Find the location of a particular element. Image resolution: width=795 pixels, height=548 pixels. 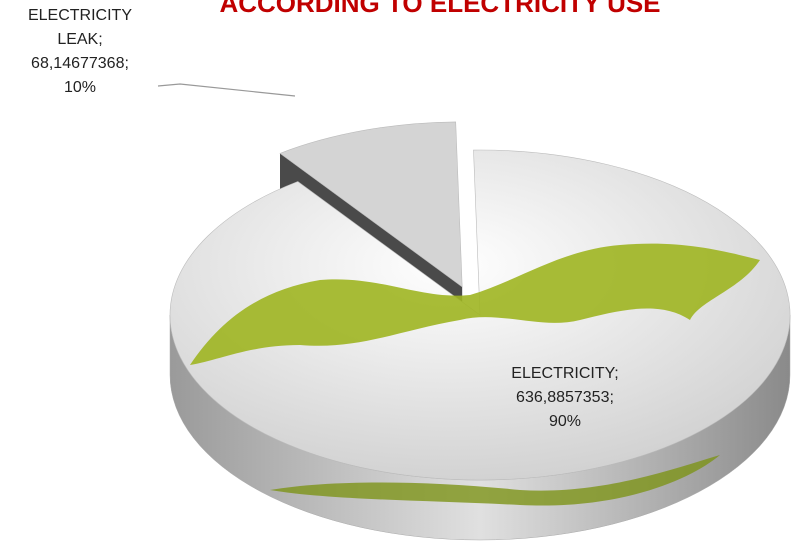

slice is located at coordinates (371, 204).